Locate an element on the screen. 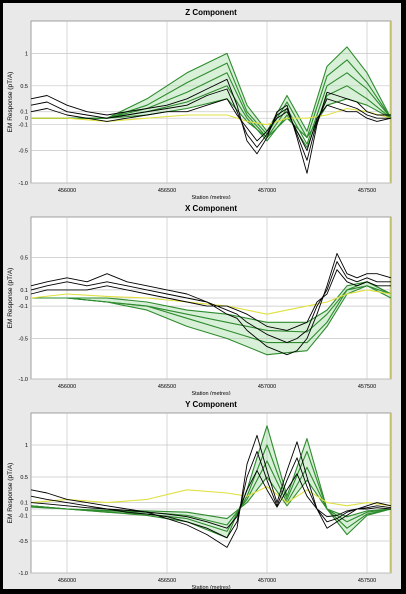  chart-title: Y Component is located at coordinates (211, 404).